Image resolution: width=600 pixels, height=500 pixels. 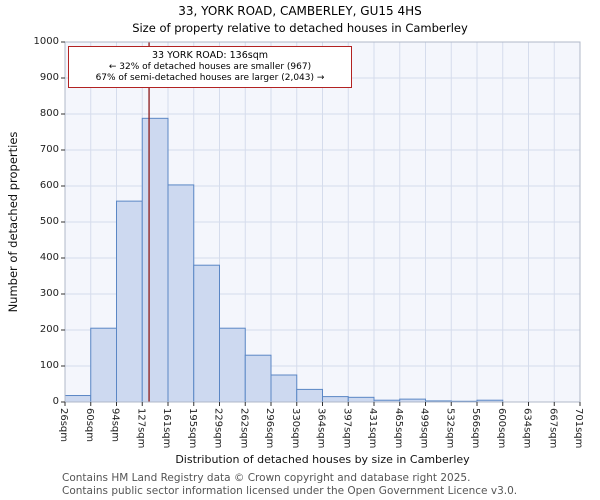 What do you see at coordinates (141, 428) in the screenshot?
I see `x-tick-label: 127sqm` at bounding box center [141, 428].